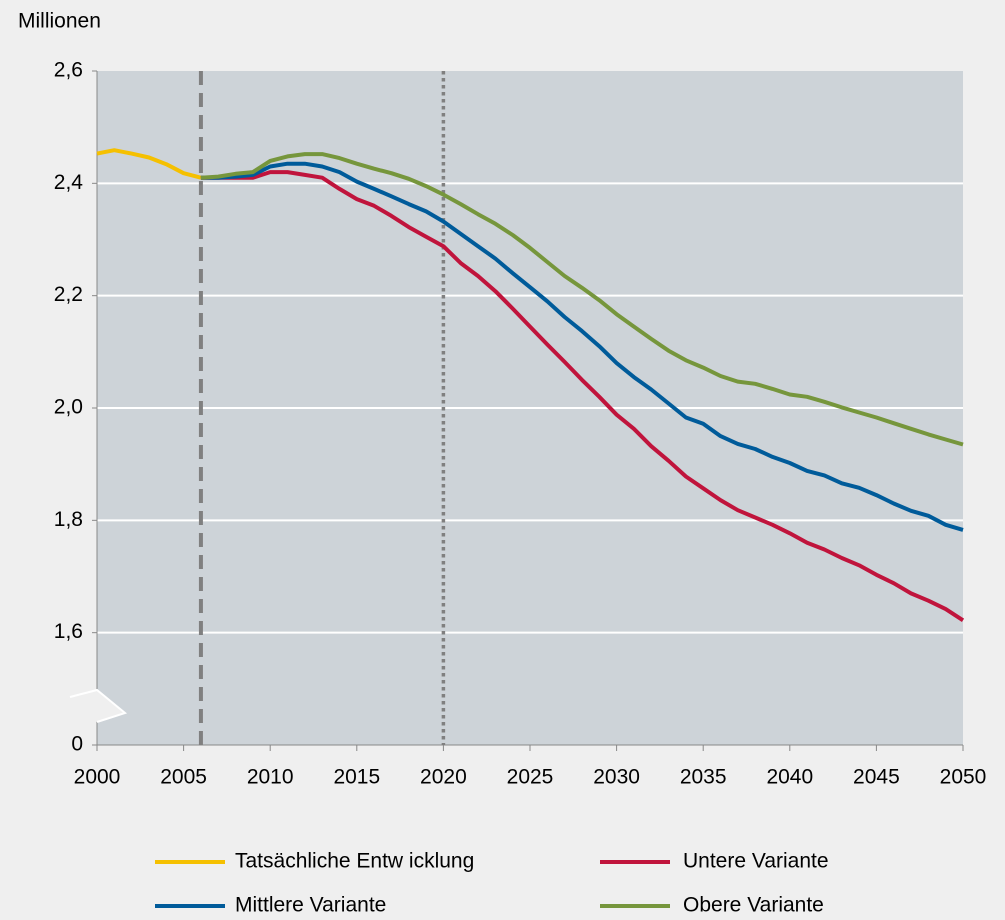  I want to click on axis-break-lines, so click(98, 705).